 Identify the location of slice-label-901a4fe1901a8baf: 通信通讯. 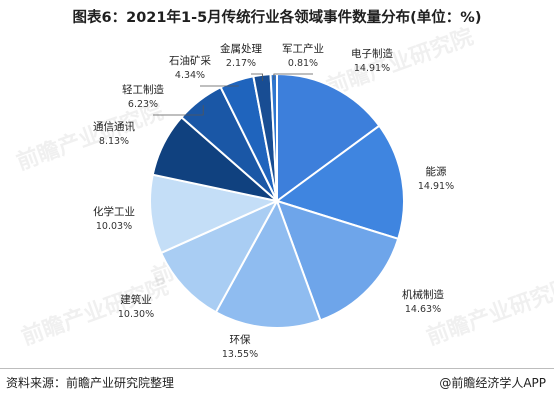
(114, 126).